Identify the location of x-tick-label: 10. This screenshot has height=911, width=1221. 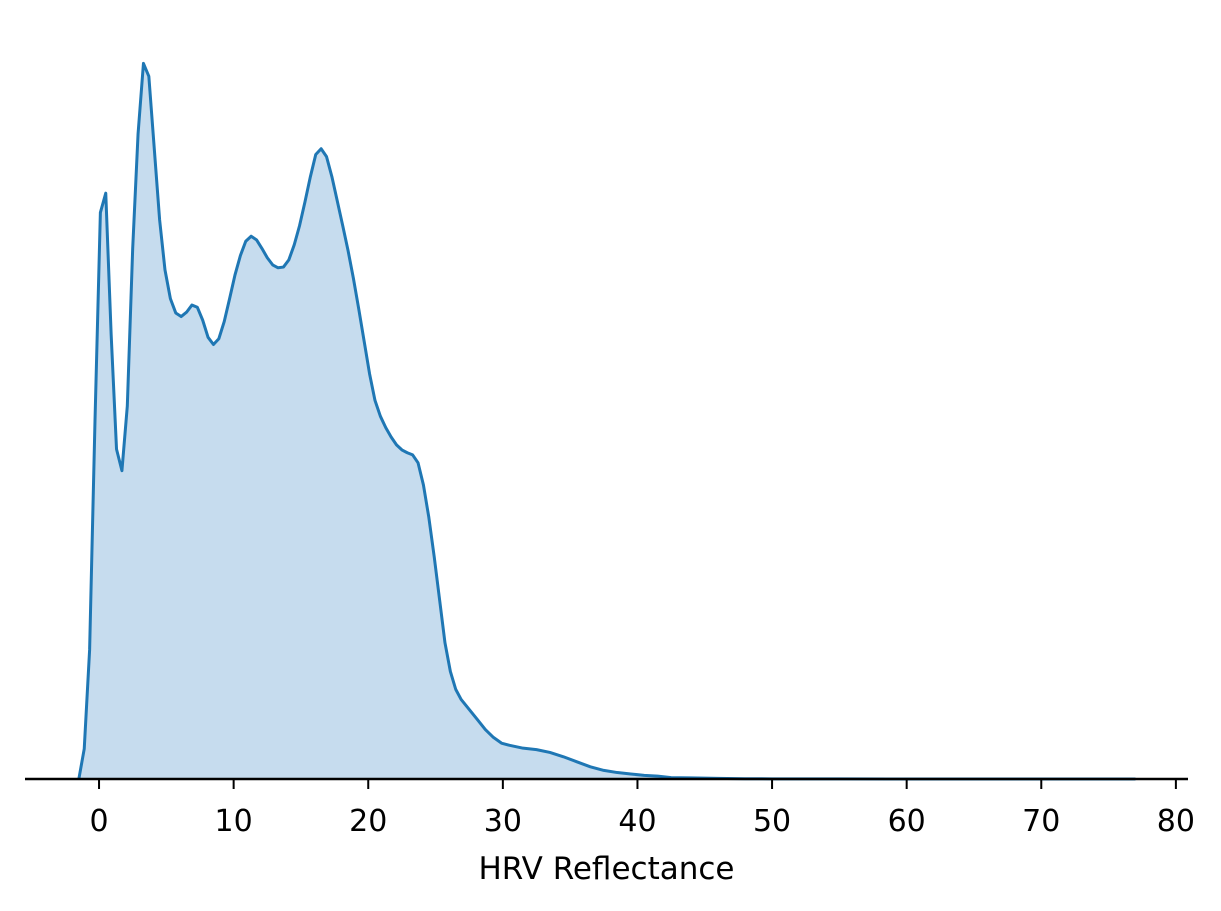
(234, 821).